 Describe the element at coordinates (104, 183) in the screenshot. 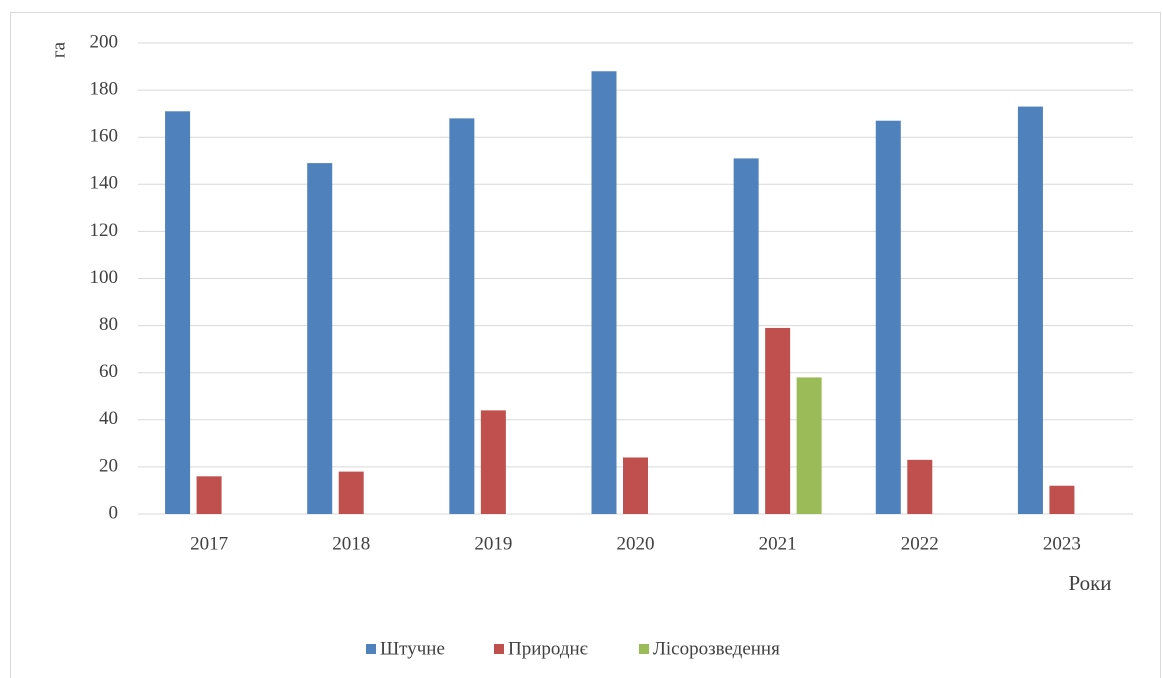

I see `y-tick-label: 140` at that location.